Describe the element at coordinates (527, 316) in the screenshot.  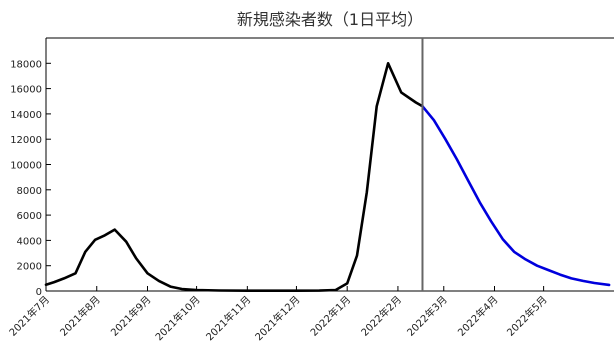
I see `x-tick-label: 2022年5月` at that location.